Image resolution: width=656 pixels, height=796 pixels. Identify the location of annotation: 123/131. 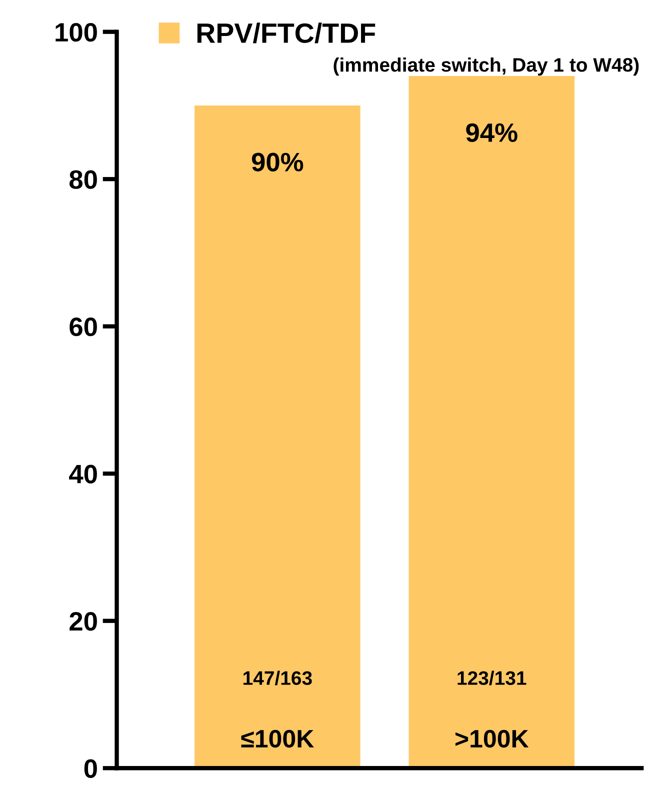
(492, 678).